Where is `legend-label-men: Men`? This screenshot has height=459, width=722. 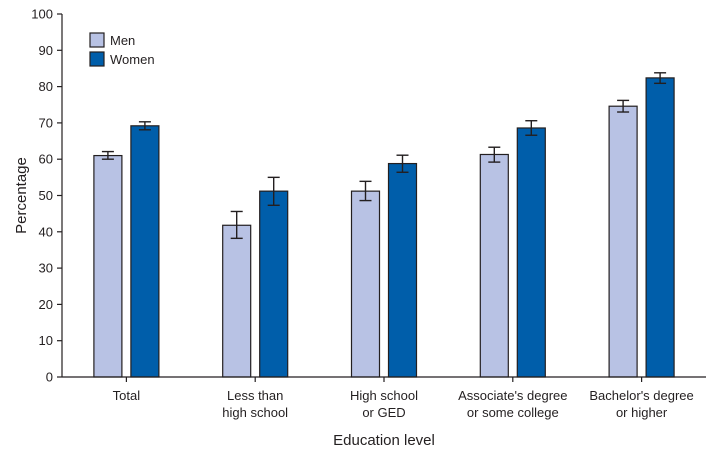
legend-label-men: Men is located at coordinates (122, 40).